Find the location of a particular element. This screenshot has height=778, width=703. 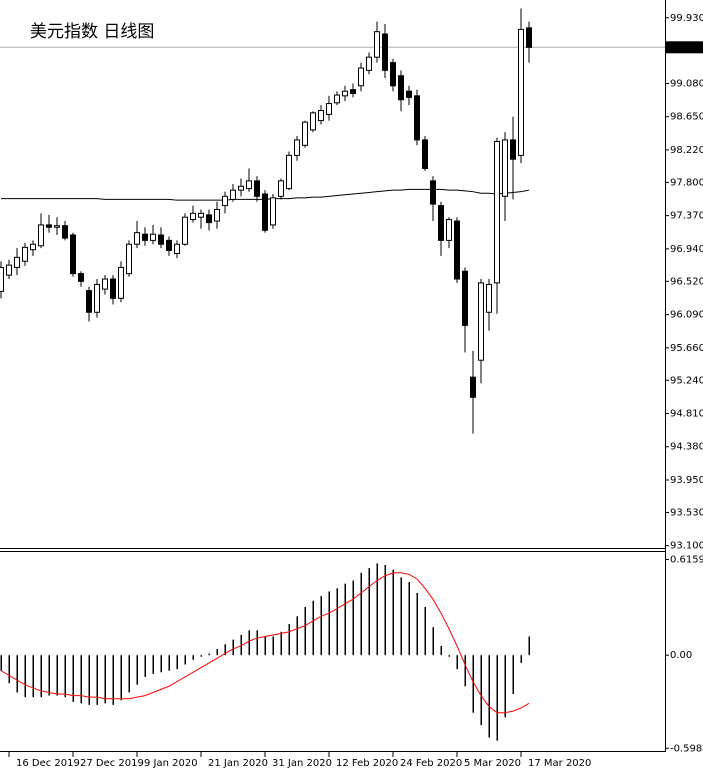

x-tick-label: 31 Jan 2020 is located at coordinates (302, 763).